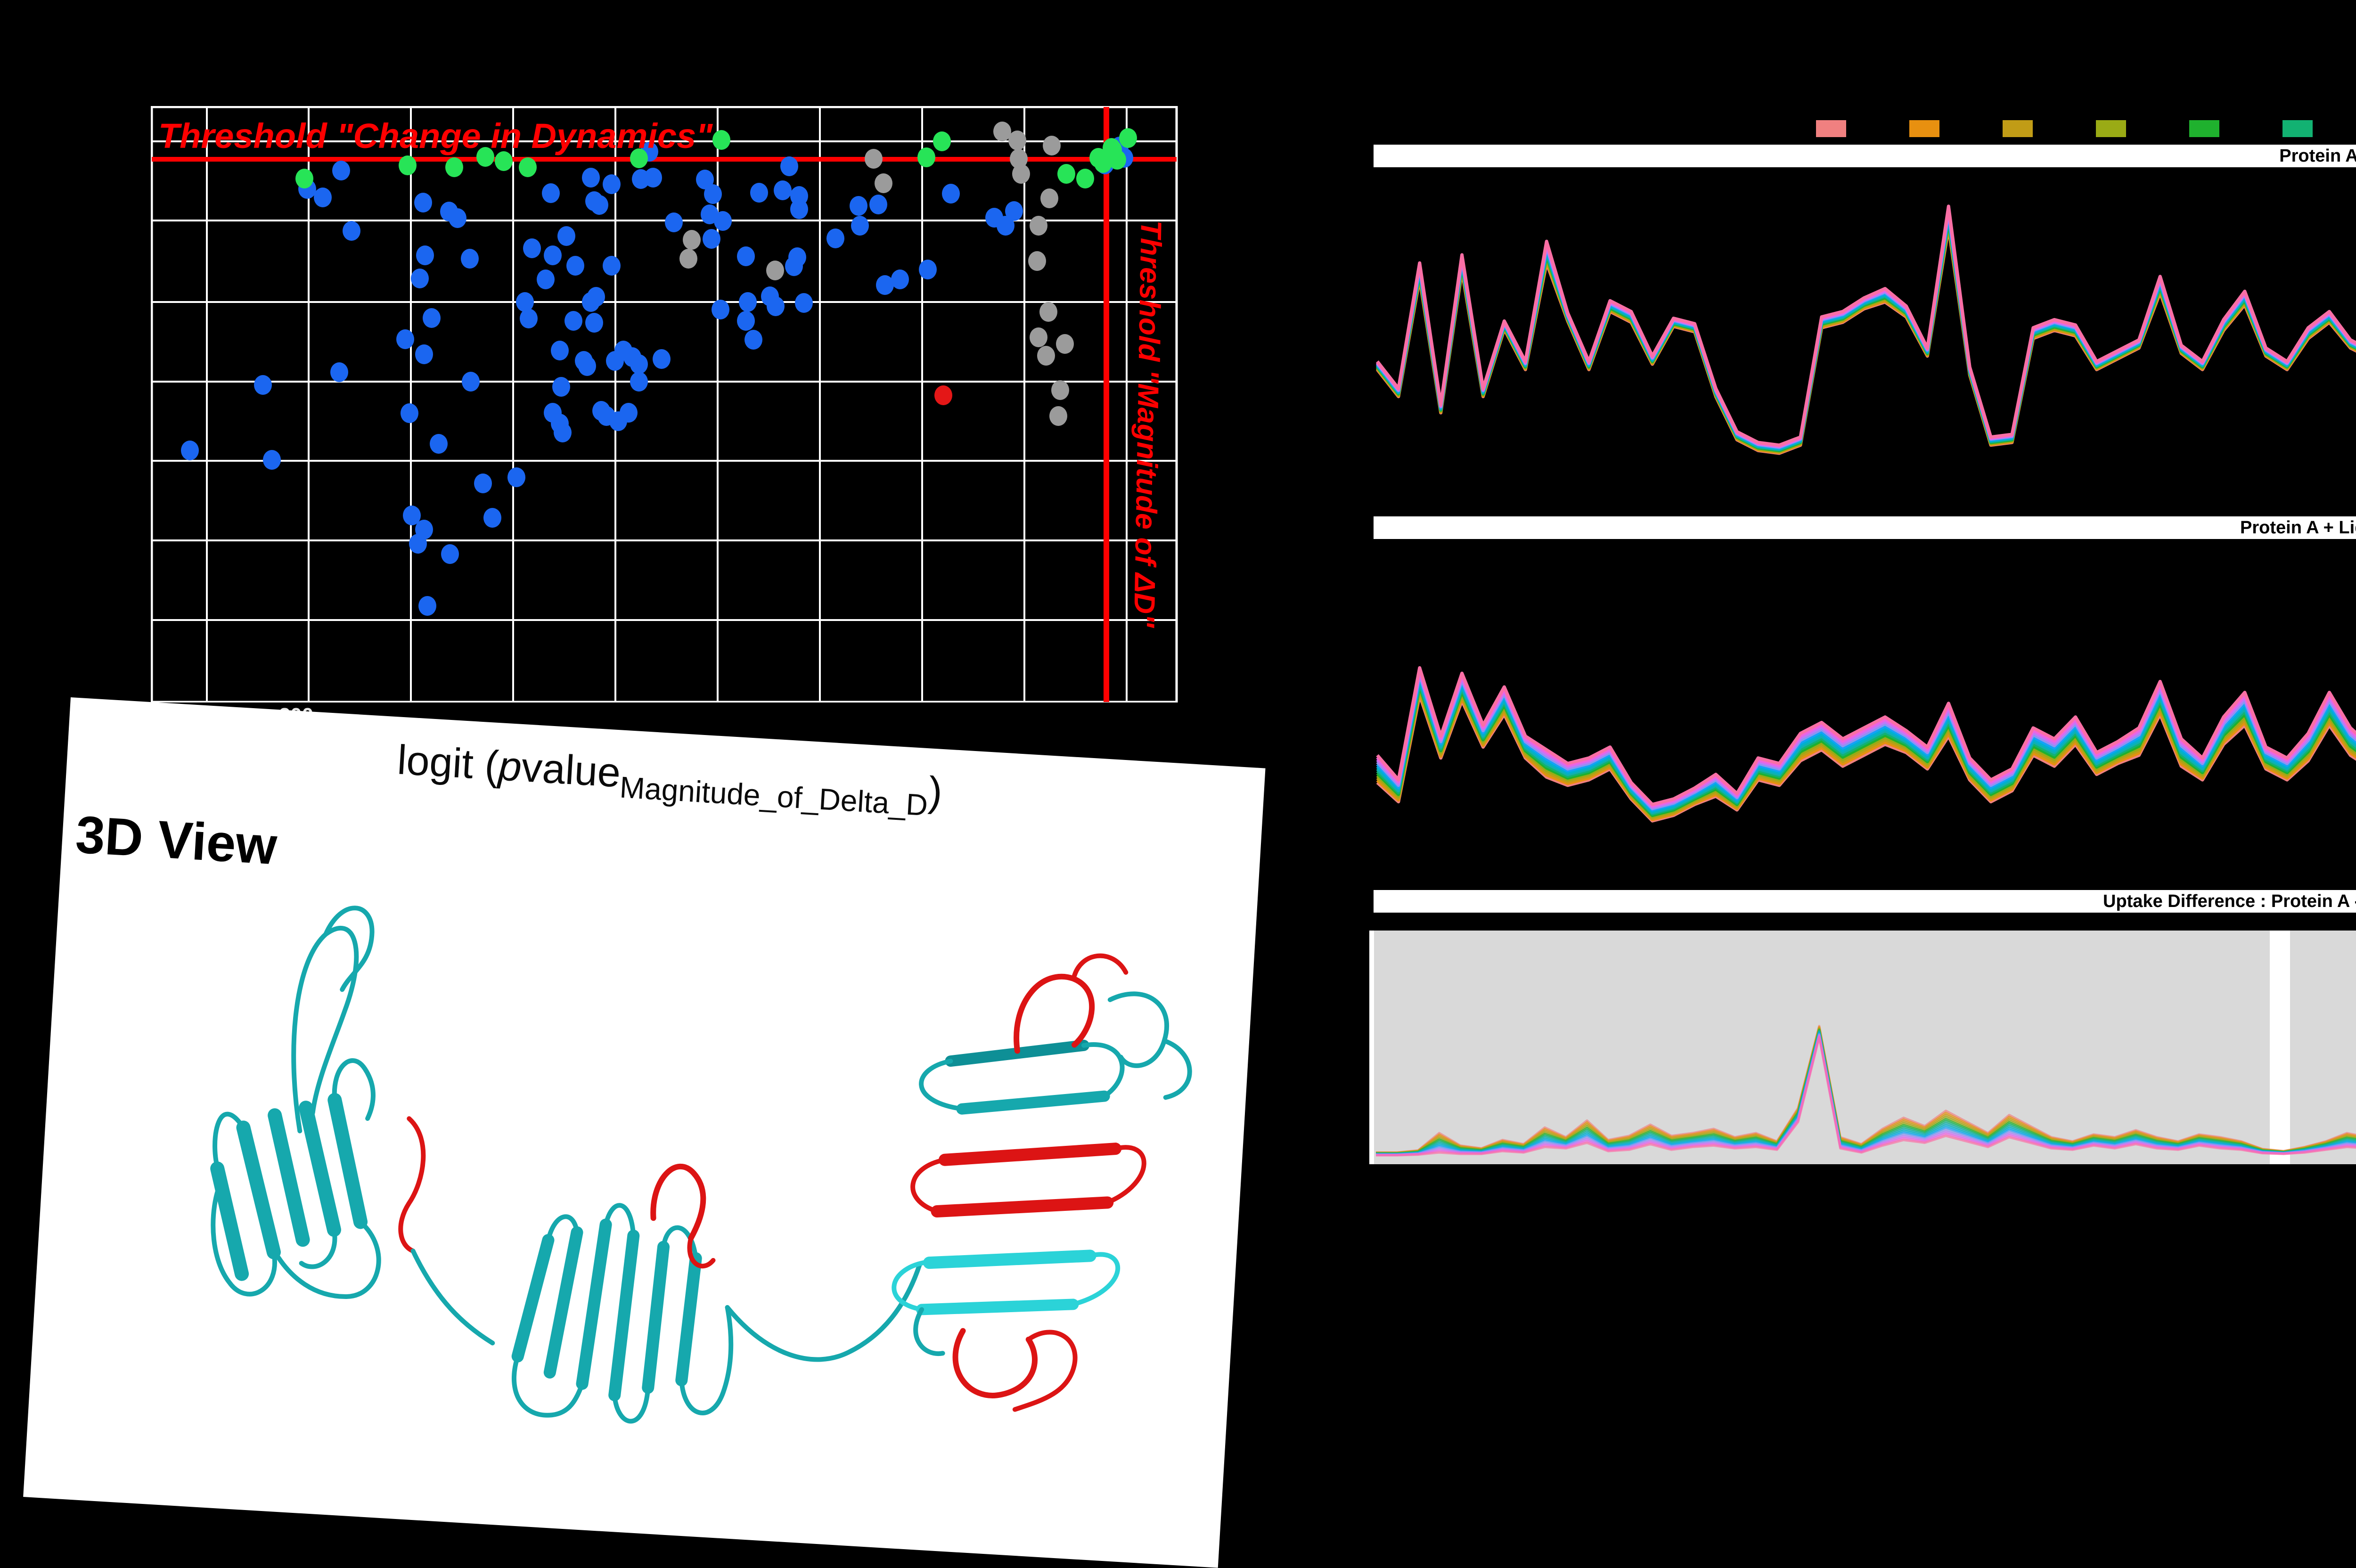  I want to click on uptake-chart-protein-a-ligand, so click(1865, 714).